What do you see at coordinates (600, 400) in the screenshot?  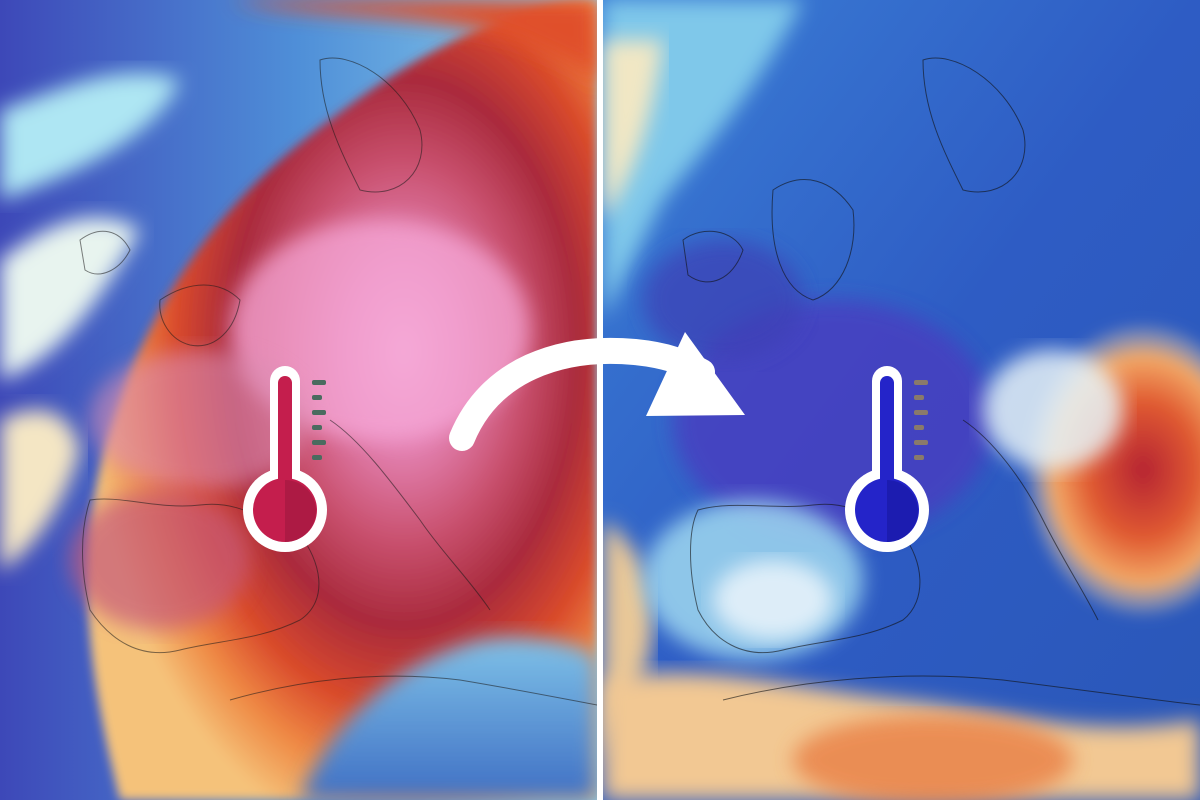 I see `panel-divider` at bounding box center [600, 400].